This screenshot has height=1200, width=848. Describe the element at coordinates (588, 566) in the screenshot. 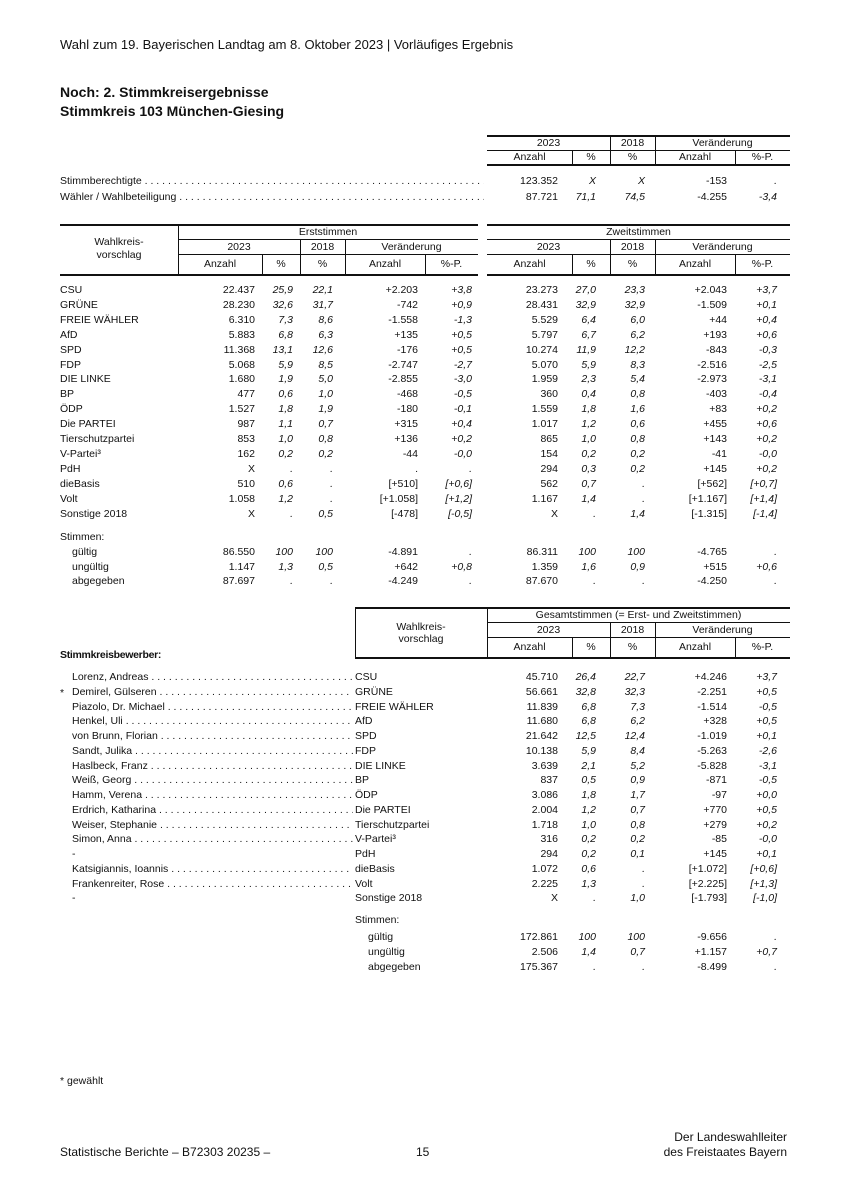

I see `value-pct: 1,6` at that location.